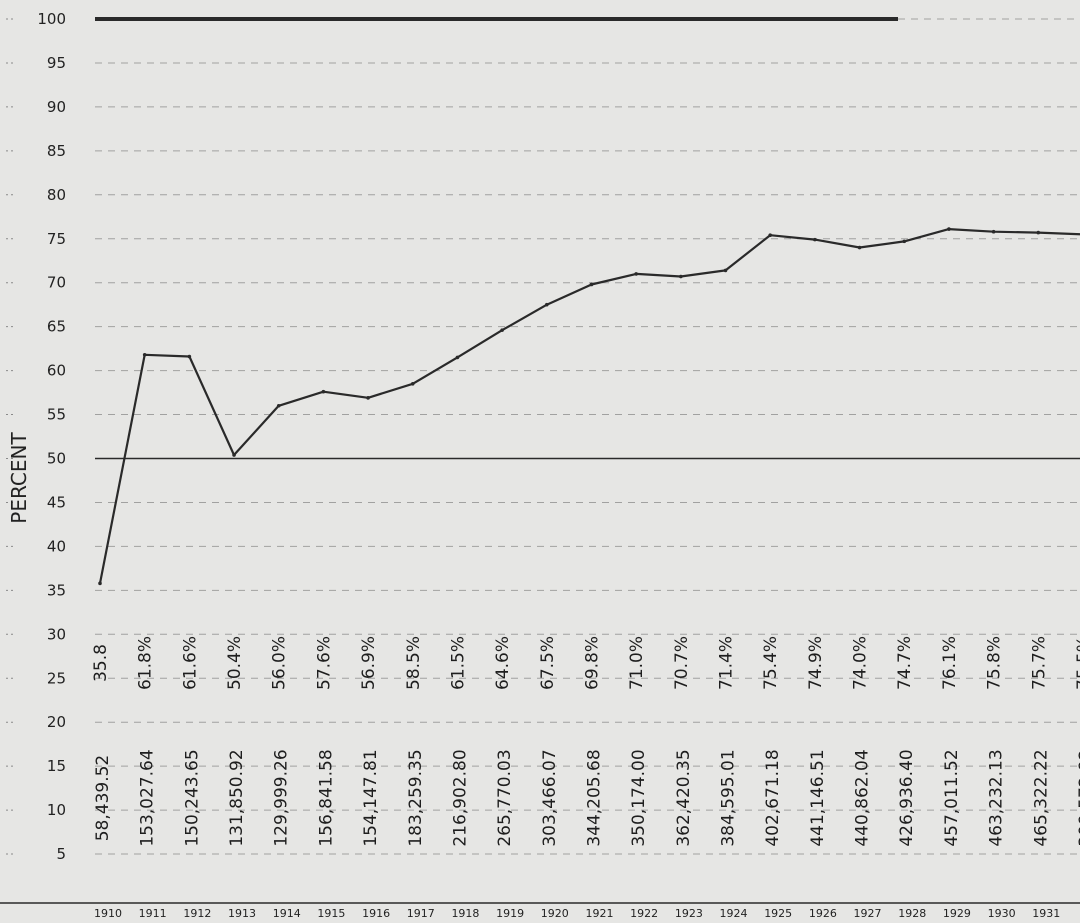  What do you see at coordinates (1039, 663) in the screenshot?
I see `percent-label: 75.7%` at bounding box center [1039, 663].